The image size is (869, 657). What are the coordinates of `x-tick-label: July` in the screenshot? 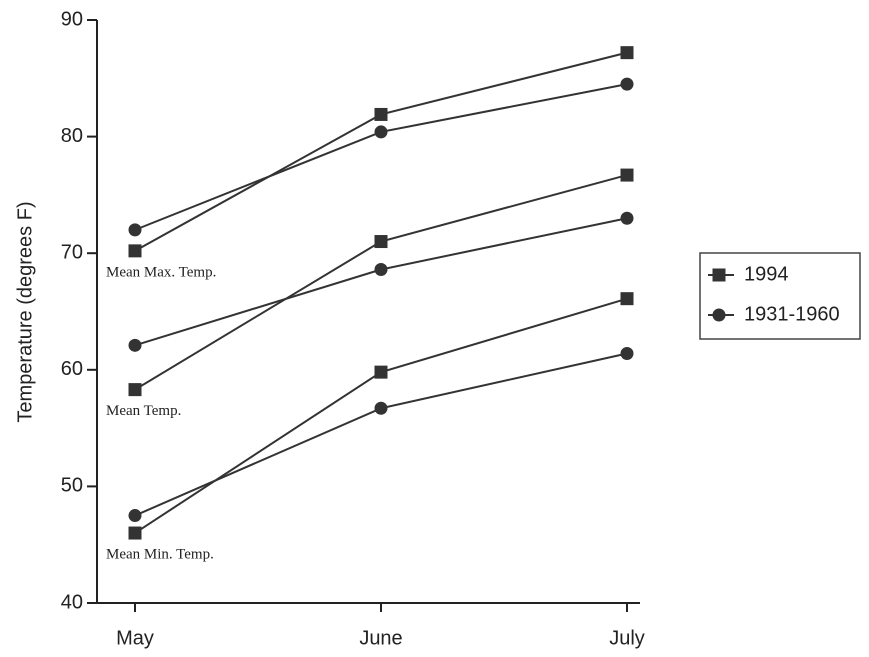 It's located at (627, 638).